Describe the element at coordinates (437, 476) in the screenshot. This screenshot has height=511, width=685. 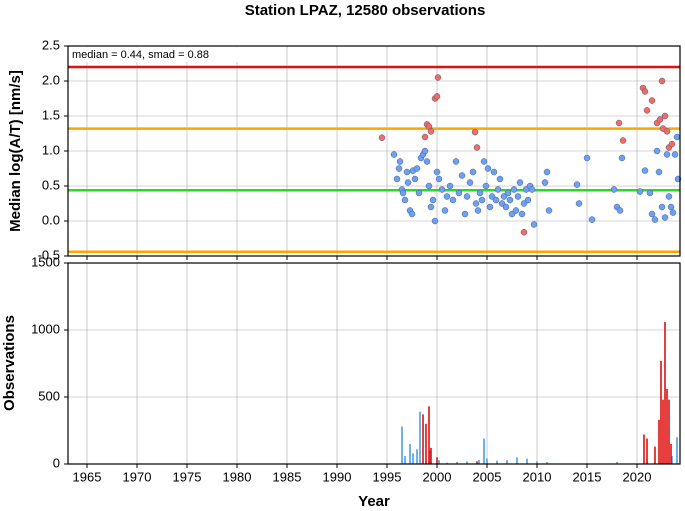
I see `x-tick-label: 2000` at that location.